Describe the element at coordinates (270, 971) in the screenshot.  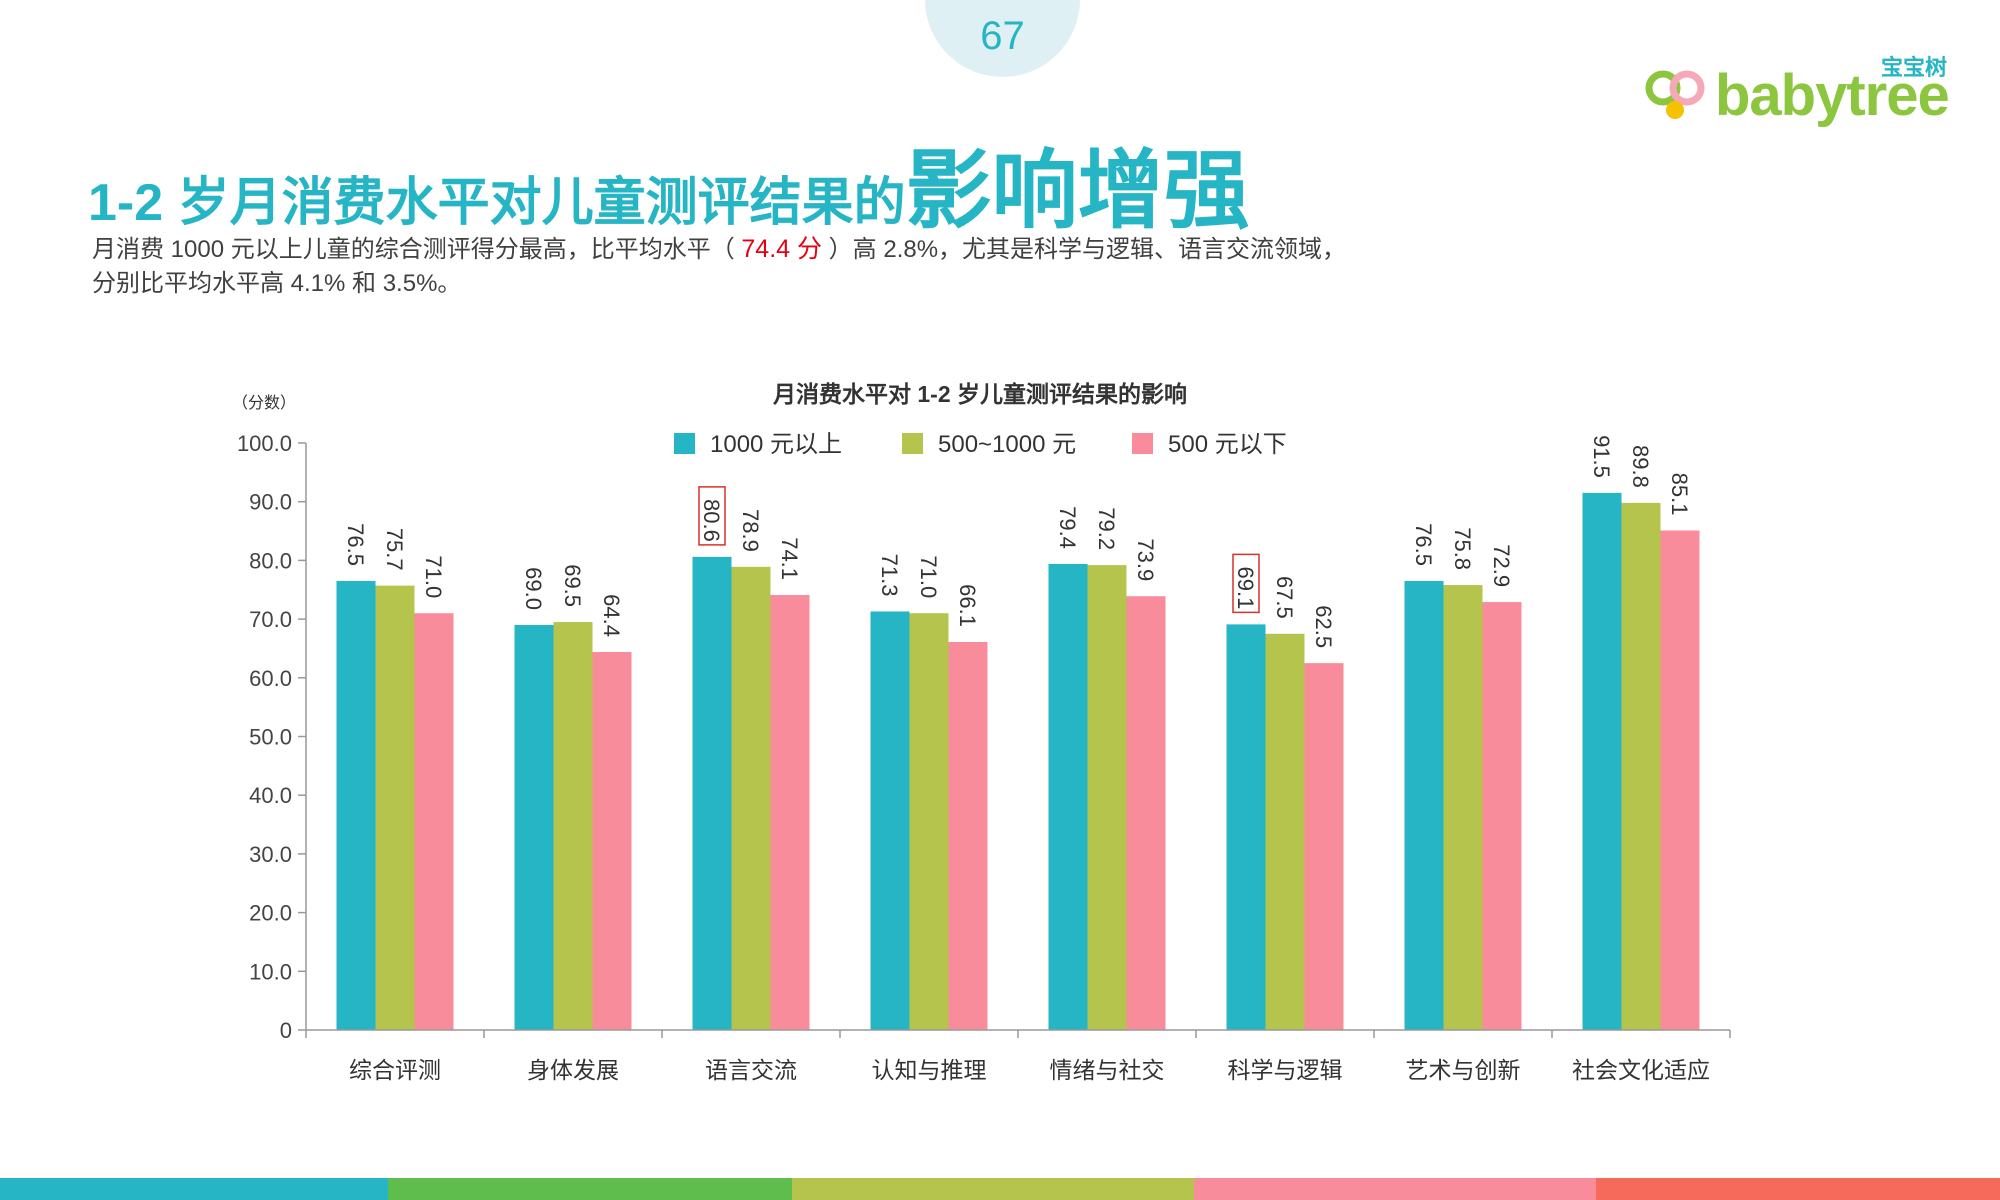
I see `y-tick-label: 10.0` at that location.